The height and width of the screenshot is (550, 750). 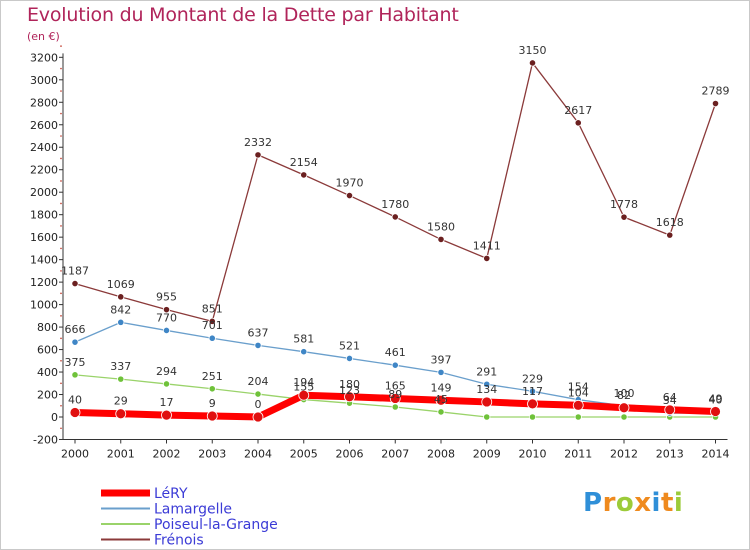 What do you see at coordinates (258, 453) in the screenshot?
I see `x-tick-label: 2004` at bounding box center [258, 453].